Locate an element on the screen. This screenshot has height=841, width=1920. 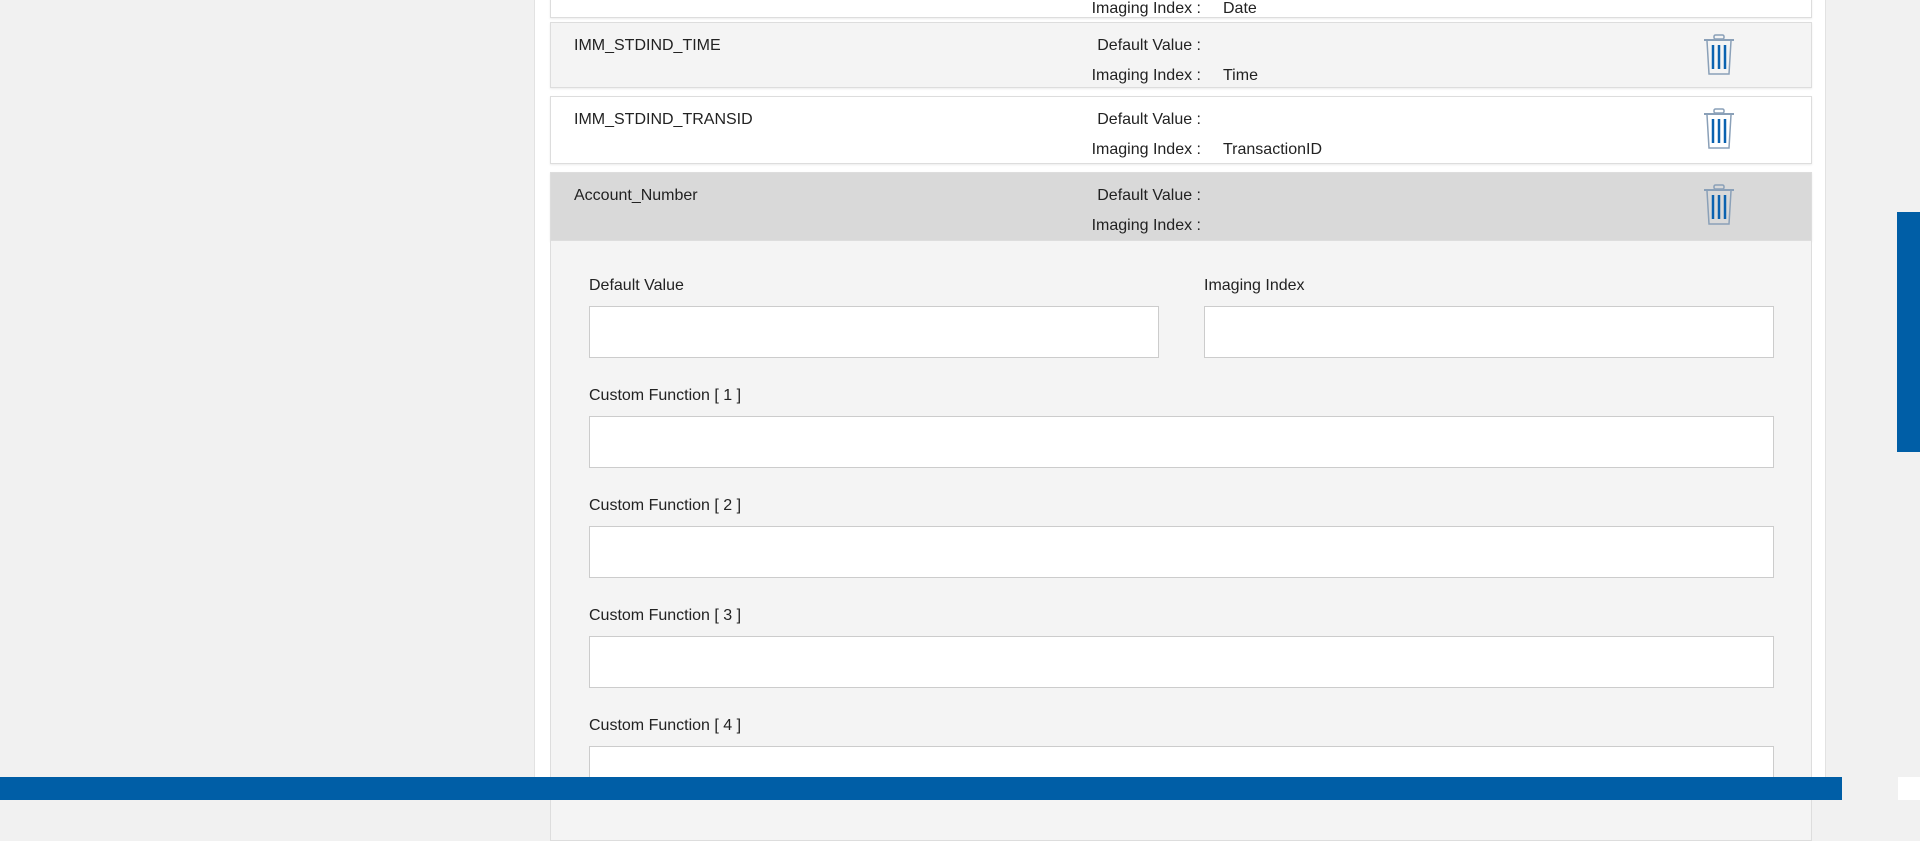
imaging-index-label: Imaging Index is located at coordinates (1254, 285).